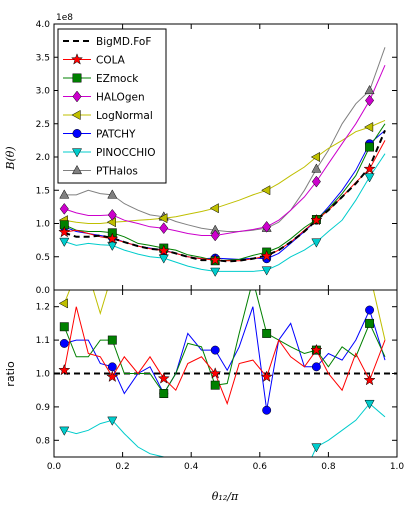  Describe the element at coordinates (77, 153) in the screenshot. I see `legend-marker-pinocchio` at that location.